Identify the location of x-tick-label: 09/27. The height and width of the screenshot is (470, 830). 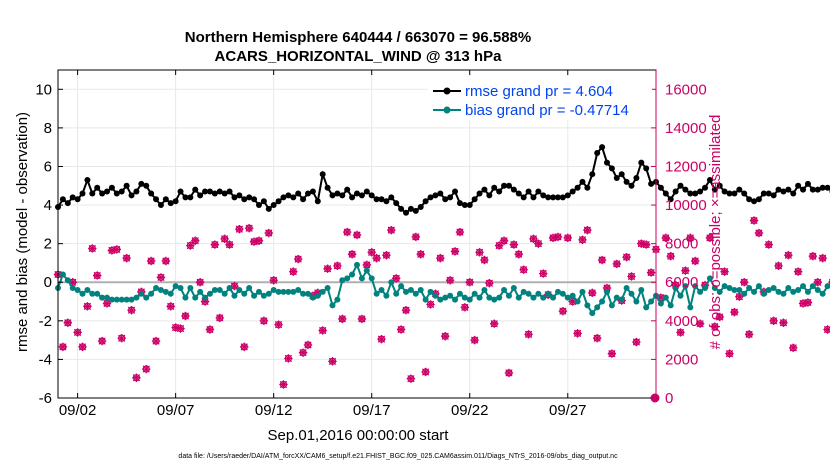
(568, 410).